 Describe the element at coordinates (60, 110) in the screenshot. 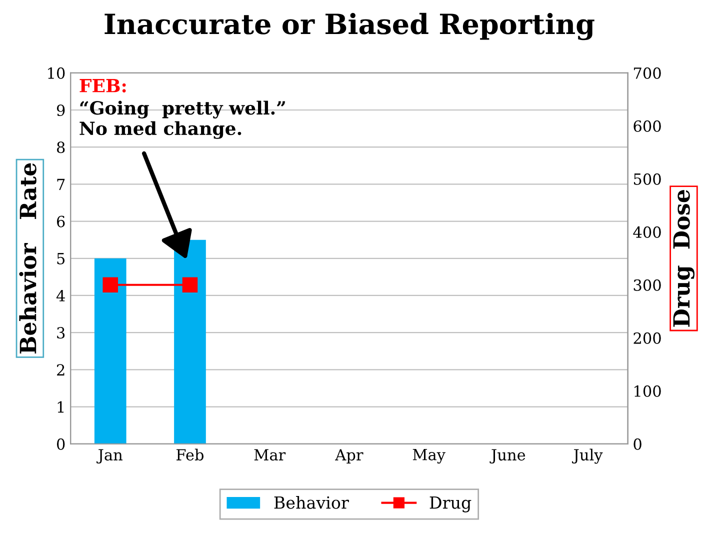

I see `y-tick-label: 9` at that location.